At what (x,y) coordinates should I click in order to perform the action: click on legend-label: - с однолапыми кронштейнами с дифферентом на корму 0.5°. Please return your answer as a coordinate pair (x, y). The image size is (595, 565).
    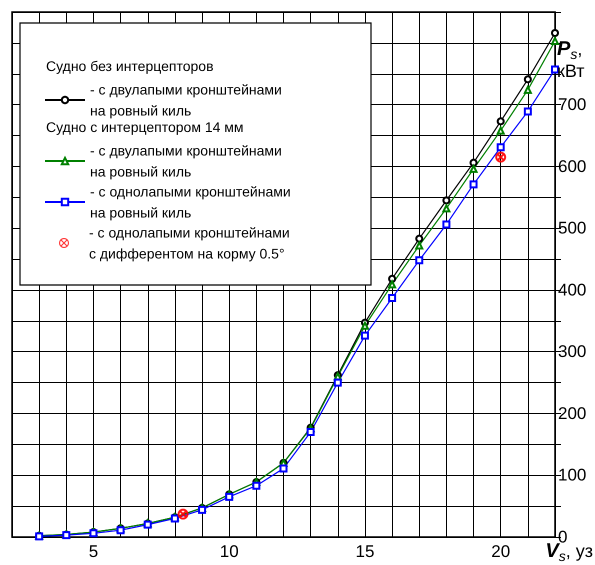
    Looking at the image, I should click on (189, 243).